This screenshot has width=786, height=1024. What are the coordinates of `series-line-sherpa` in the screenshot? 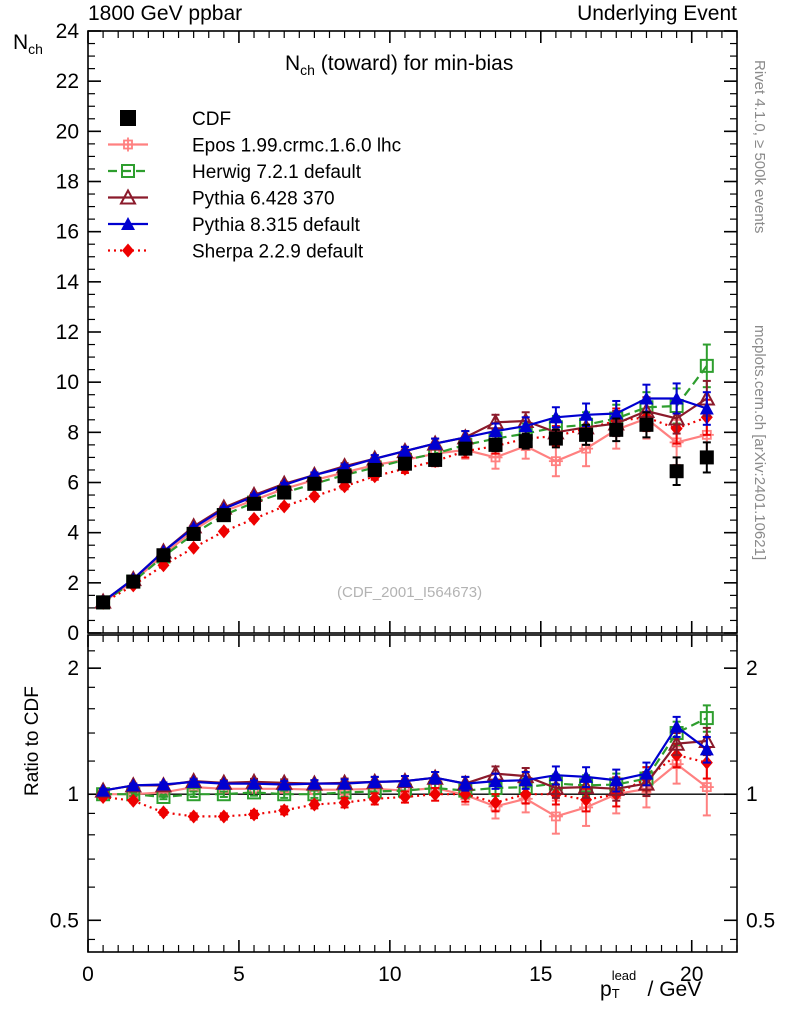 It's located at (405, 785).